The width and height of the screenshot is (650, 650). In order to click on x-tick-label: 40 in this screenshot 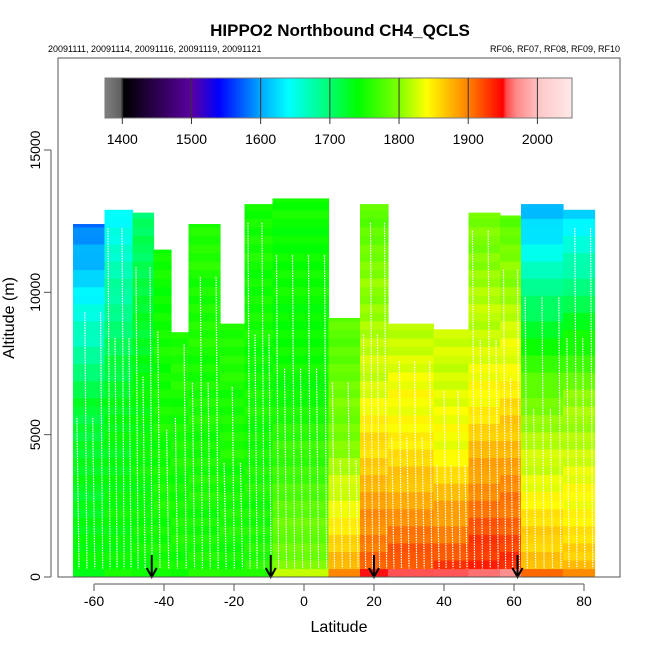, I will do `click(444, 601)`.